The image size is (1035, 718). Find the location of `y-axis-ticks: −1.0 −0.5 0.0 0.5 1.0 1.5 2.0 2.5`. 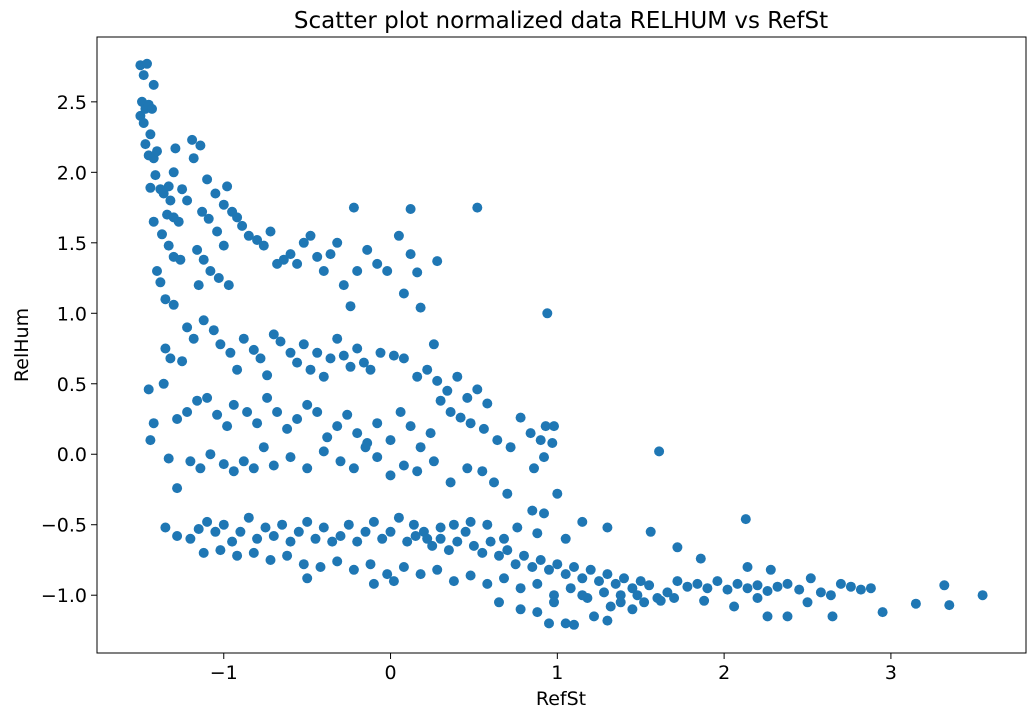

y-axis-ticks: −1.0 −0.5 0.0 0.5 1.0 1.5 2.0 2.5 is located at coordinates (69, 349).